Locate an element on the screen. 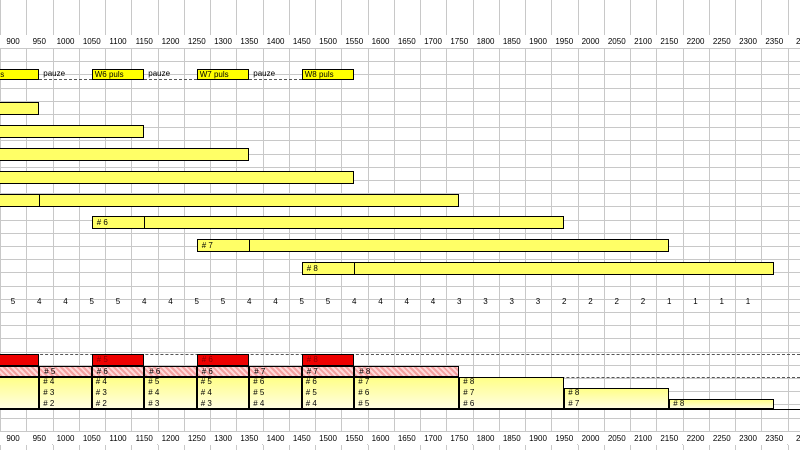  hatched-segment is located at coordinates (20, 371).